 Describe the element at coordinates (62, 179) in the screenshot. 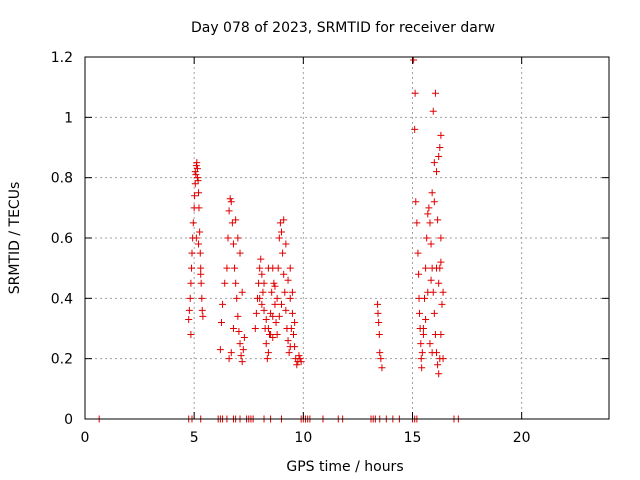

I see `y-tick-label: 0.8` at that location.